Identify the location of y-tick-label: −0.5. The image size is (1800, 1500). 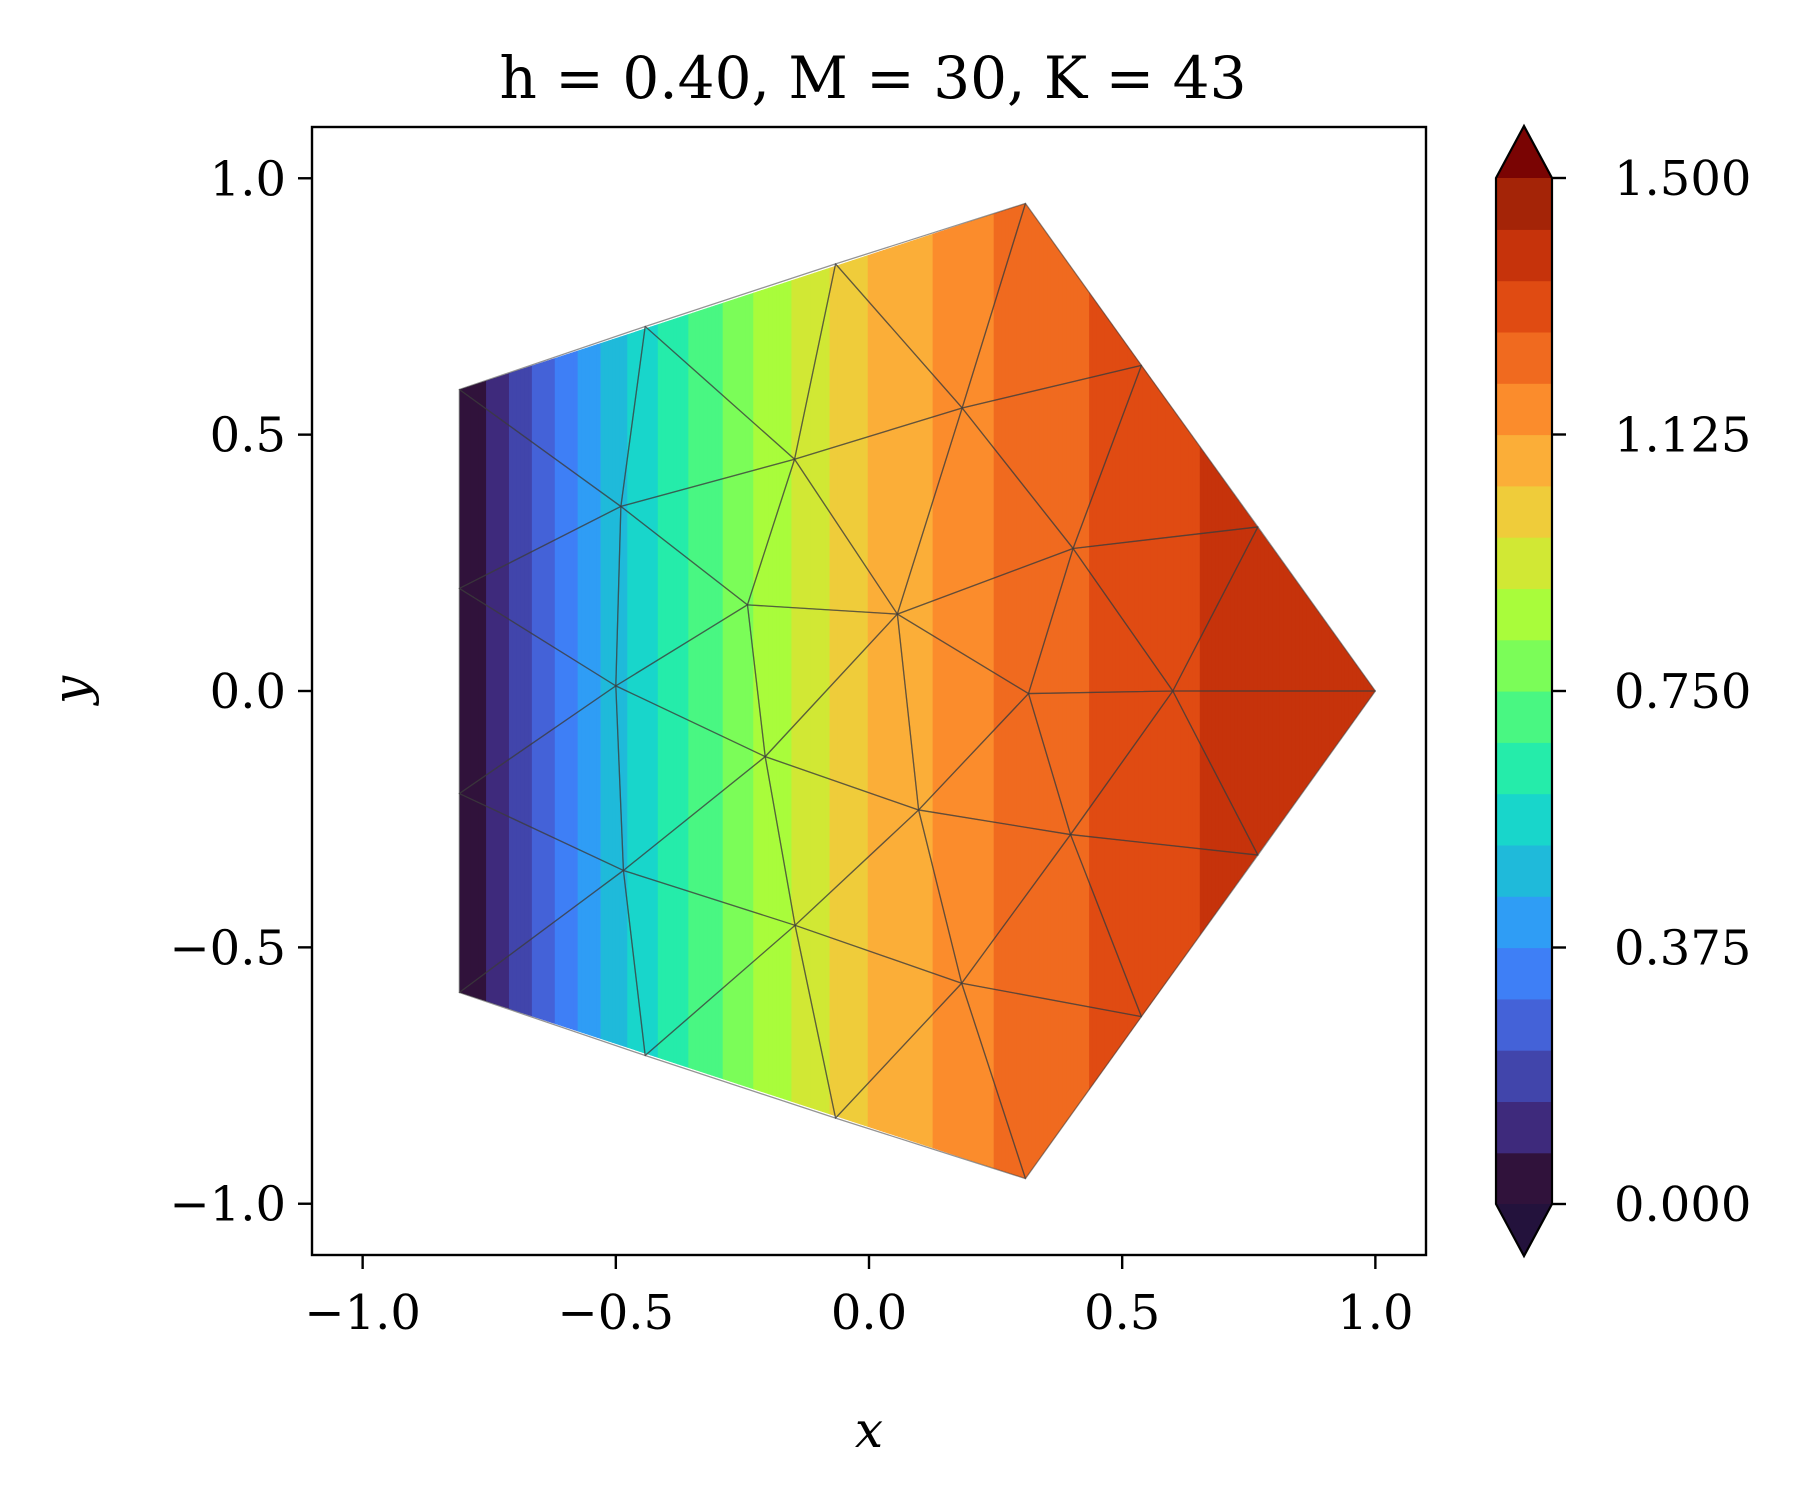
(227, 948).